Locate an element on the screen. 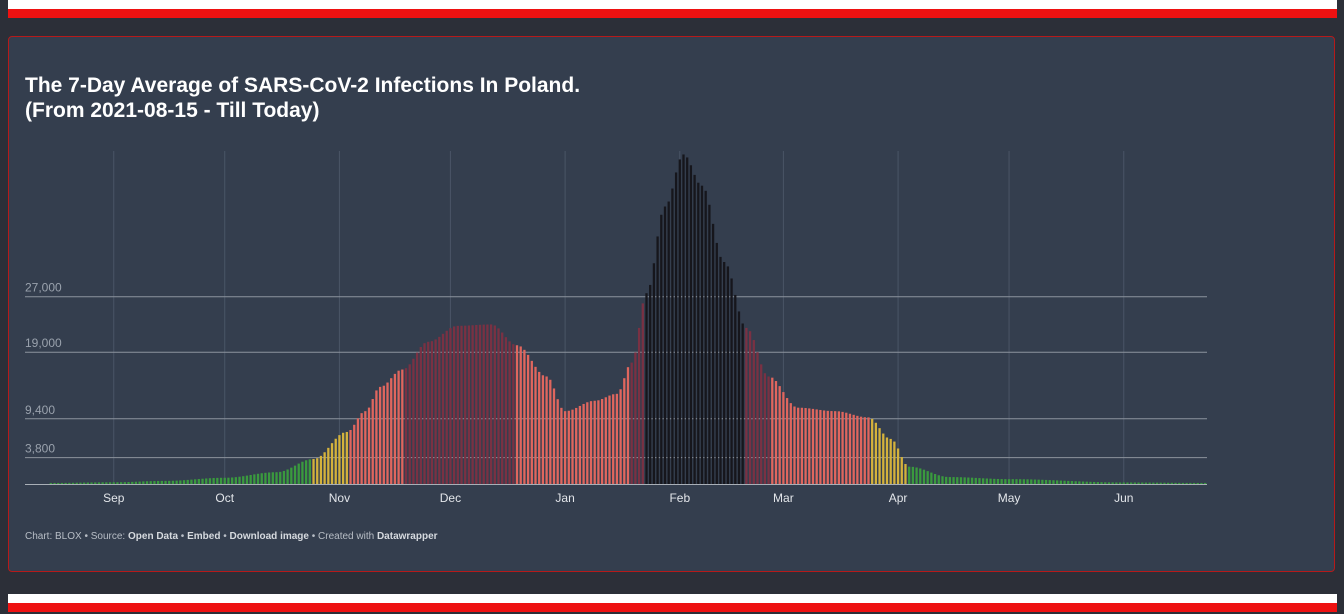 This screenshot has height=614, width=1344. x-tick-label: Feb is located at coordinates (679, 498).